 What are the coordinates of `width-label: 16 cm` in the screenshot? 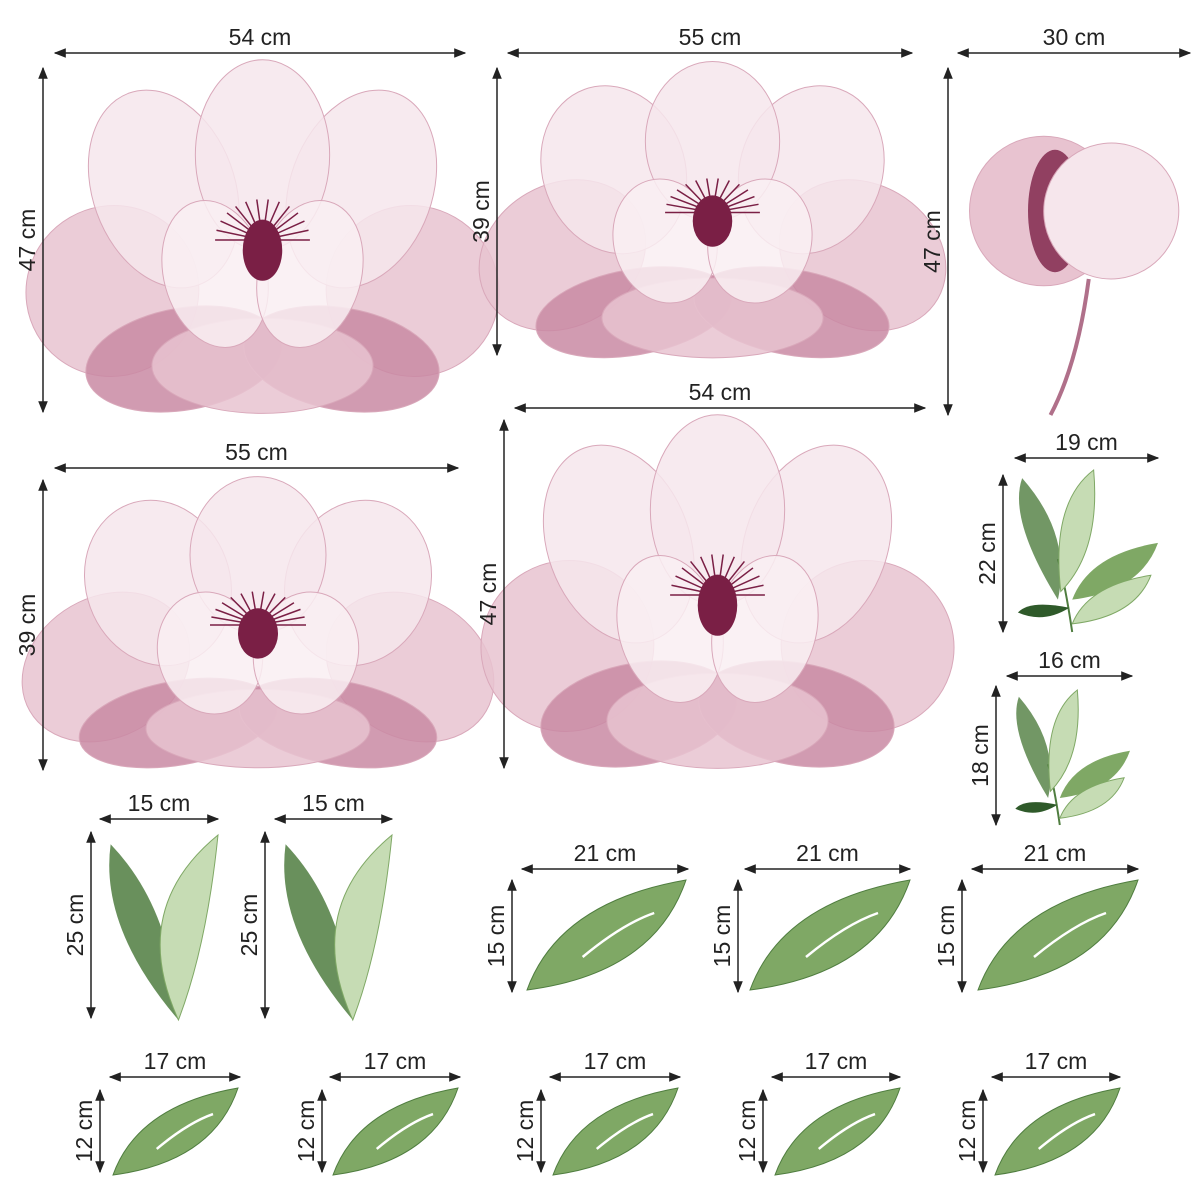 It's located at (1069, 660).